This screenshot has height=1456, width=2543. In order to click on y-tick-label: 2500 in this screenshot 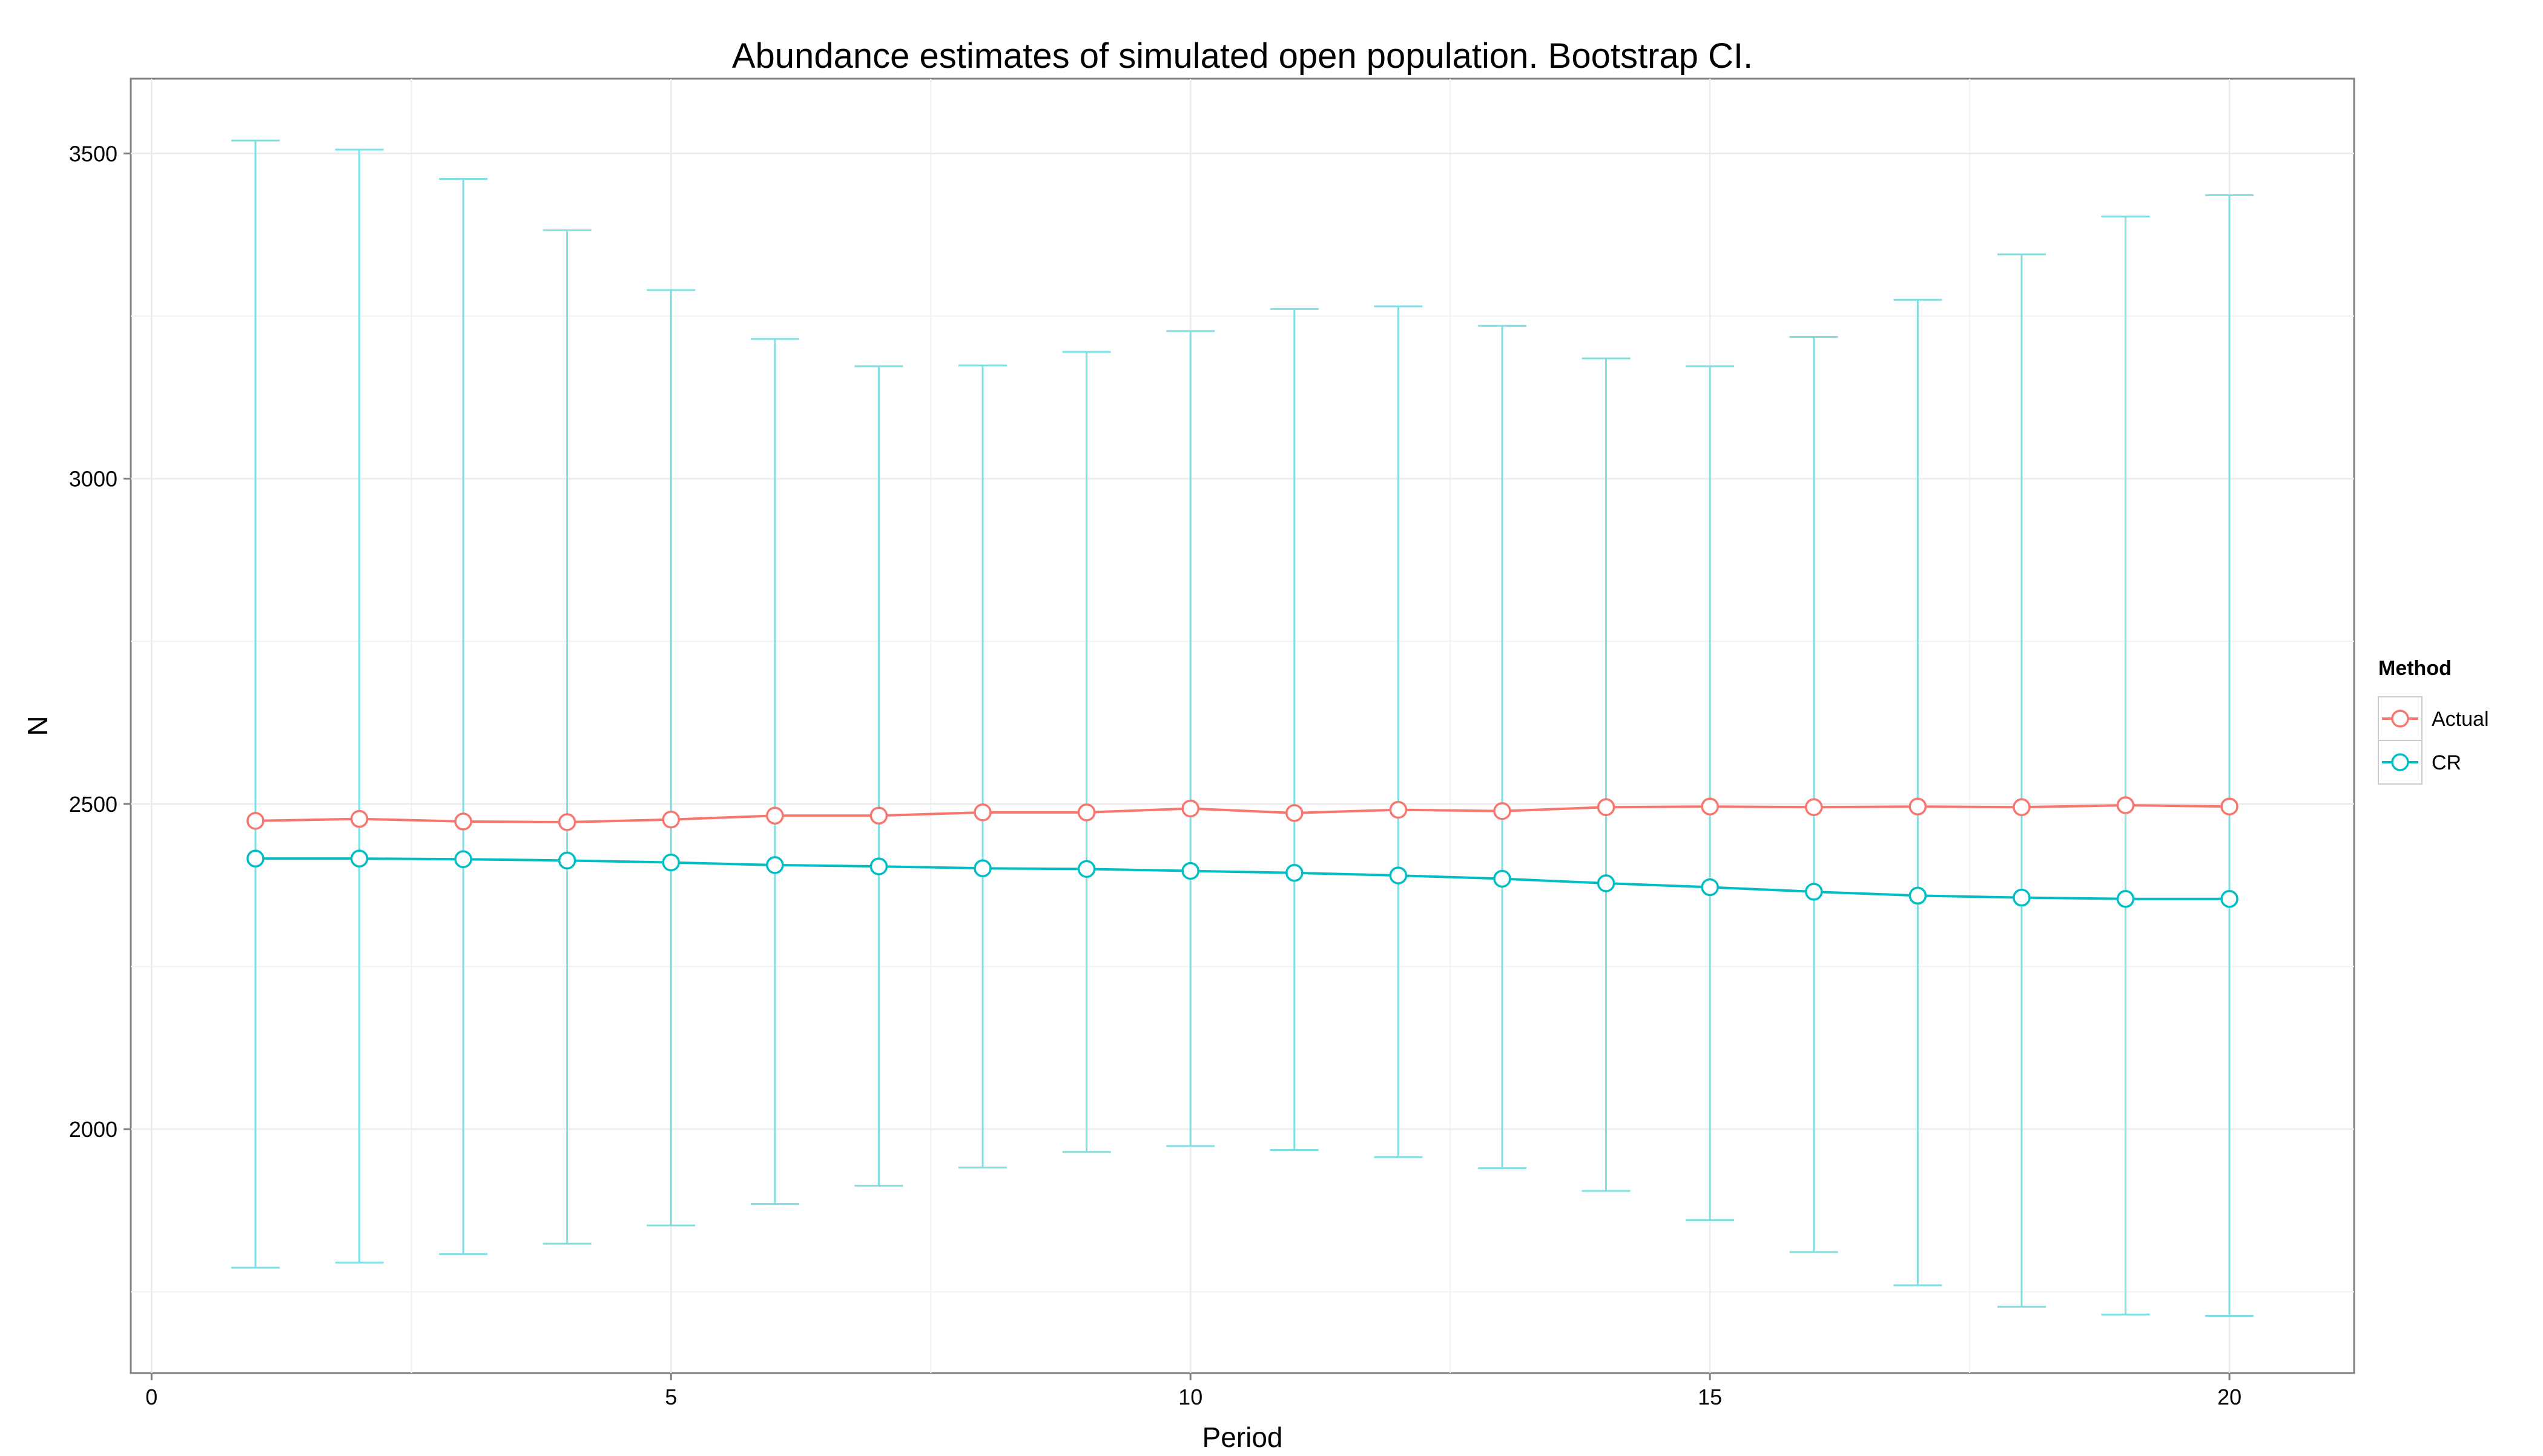, I will do `click(93, 804)`.